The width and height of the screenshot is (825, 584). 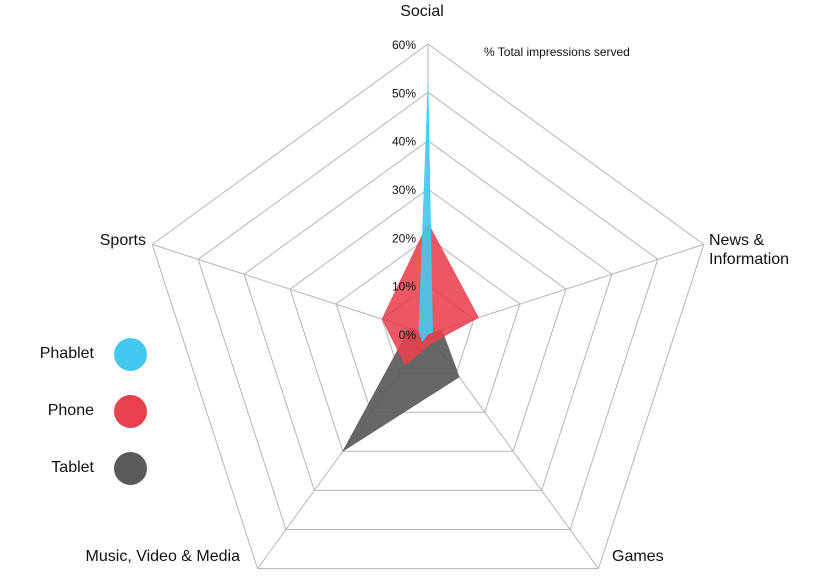 I want to click on series-area-phablet, so click(x=425, y=212).